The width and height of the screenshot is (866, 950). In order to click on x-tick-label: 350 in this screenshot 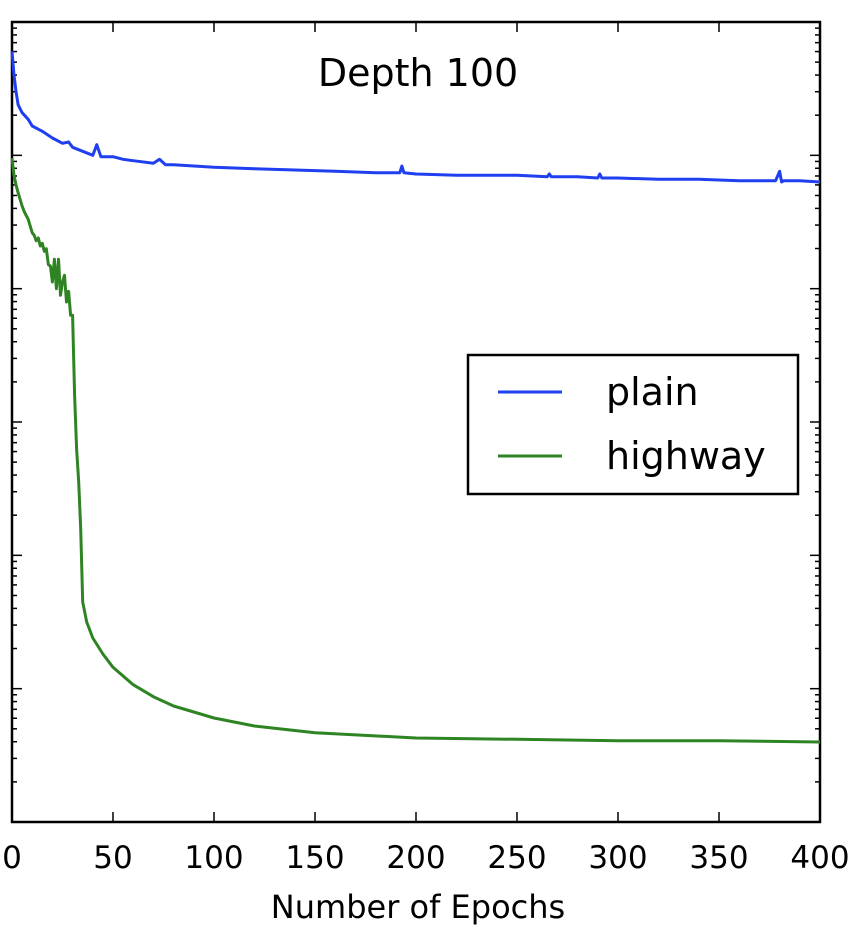, I will do `click(718, 858)`.